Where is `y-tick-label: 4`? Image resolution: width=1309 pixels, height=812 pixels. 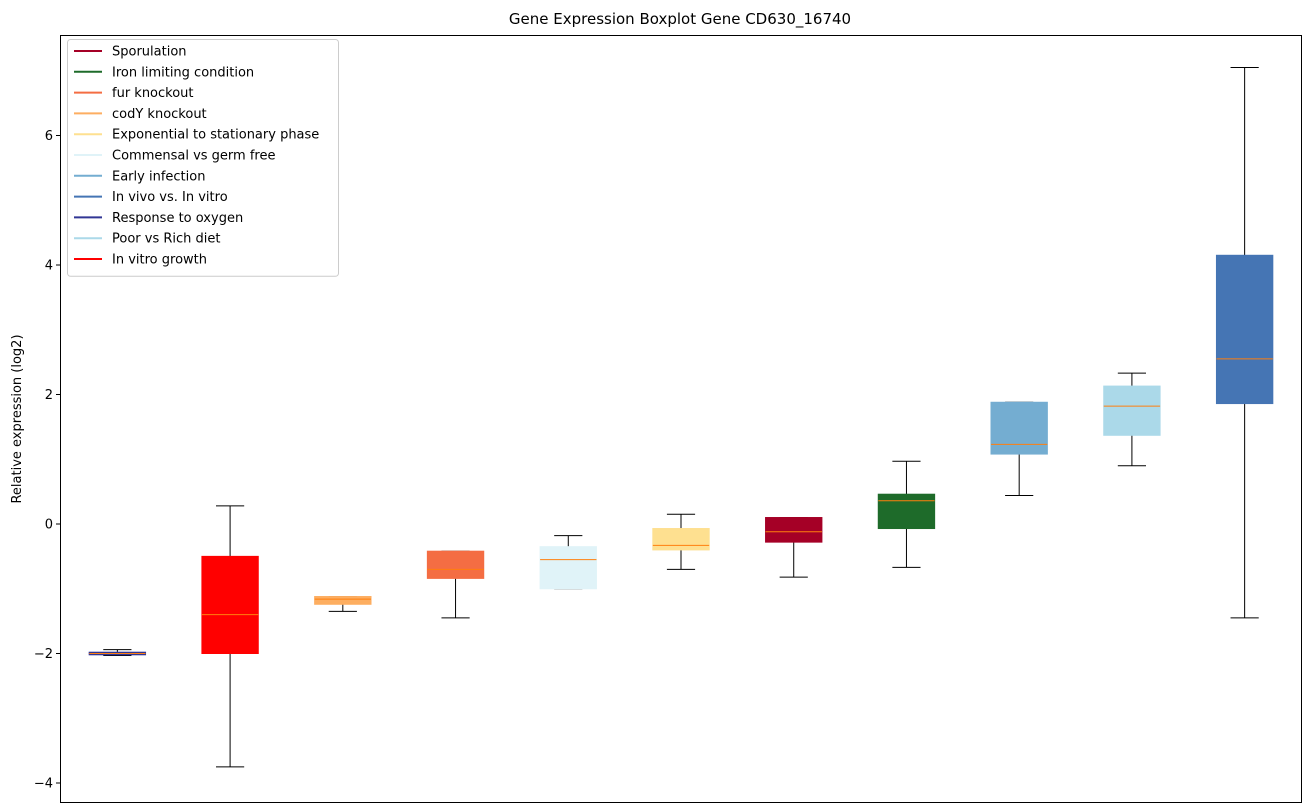 y-tick-label: 4 is located at coordinates (49, 266).